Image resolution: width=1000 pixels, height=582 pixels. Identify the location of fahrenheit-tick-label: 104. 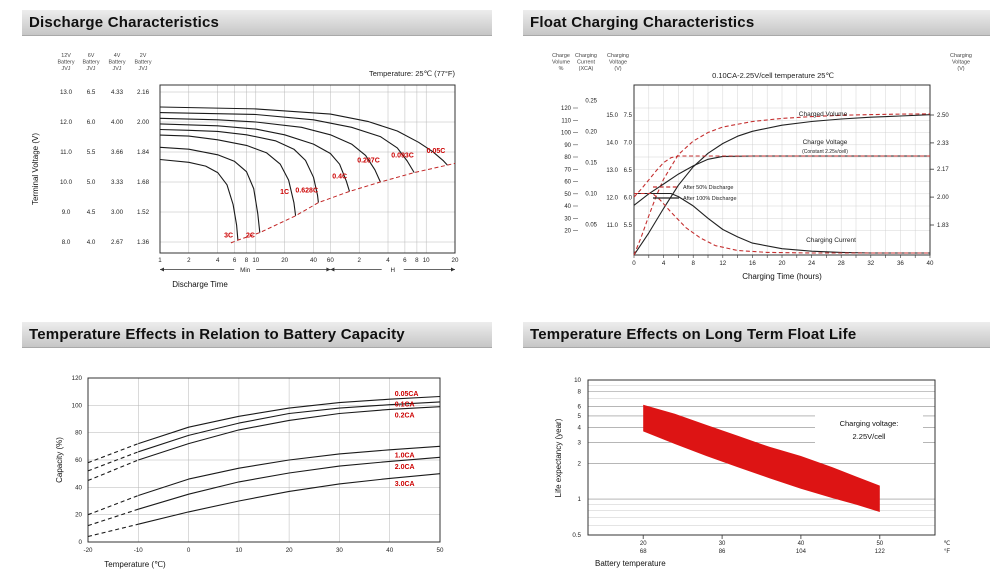
(801, 552).